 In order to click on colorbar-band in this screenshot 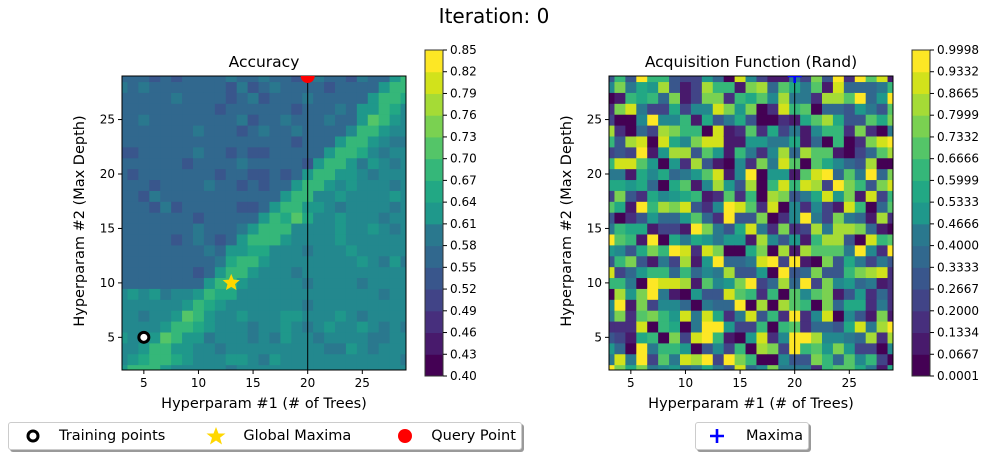, I will do `click(434, 322)`.